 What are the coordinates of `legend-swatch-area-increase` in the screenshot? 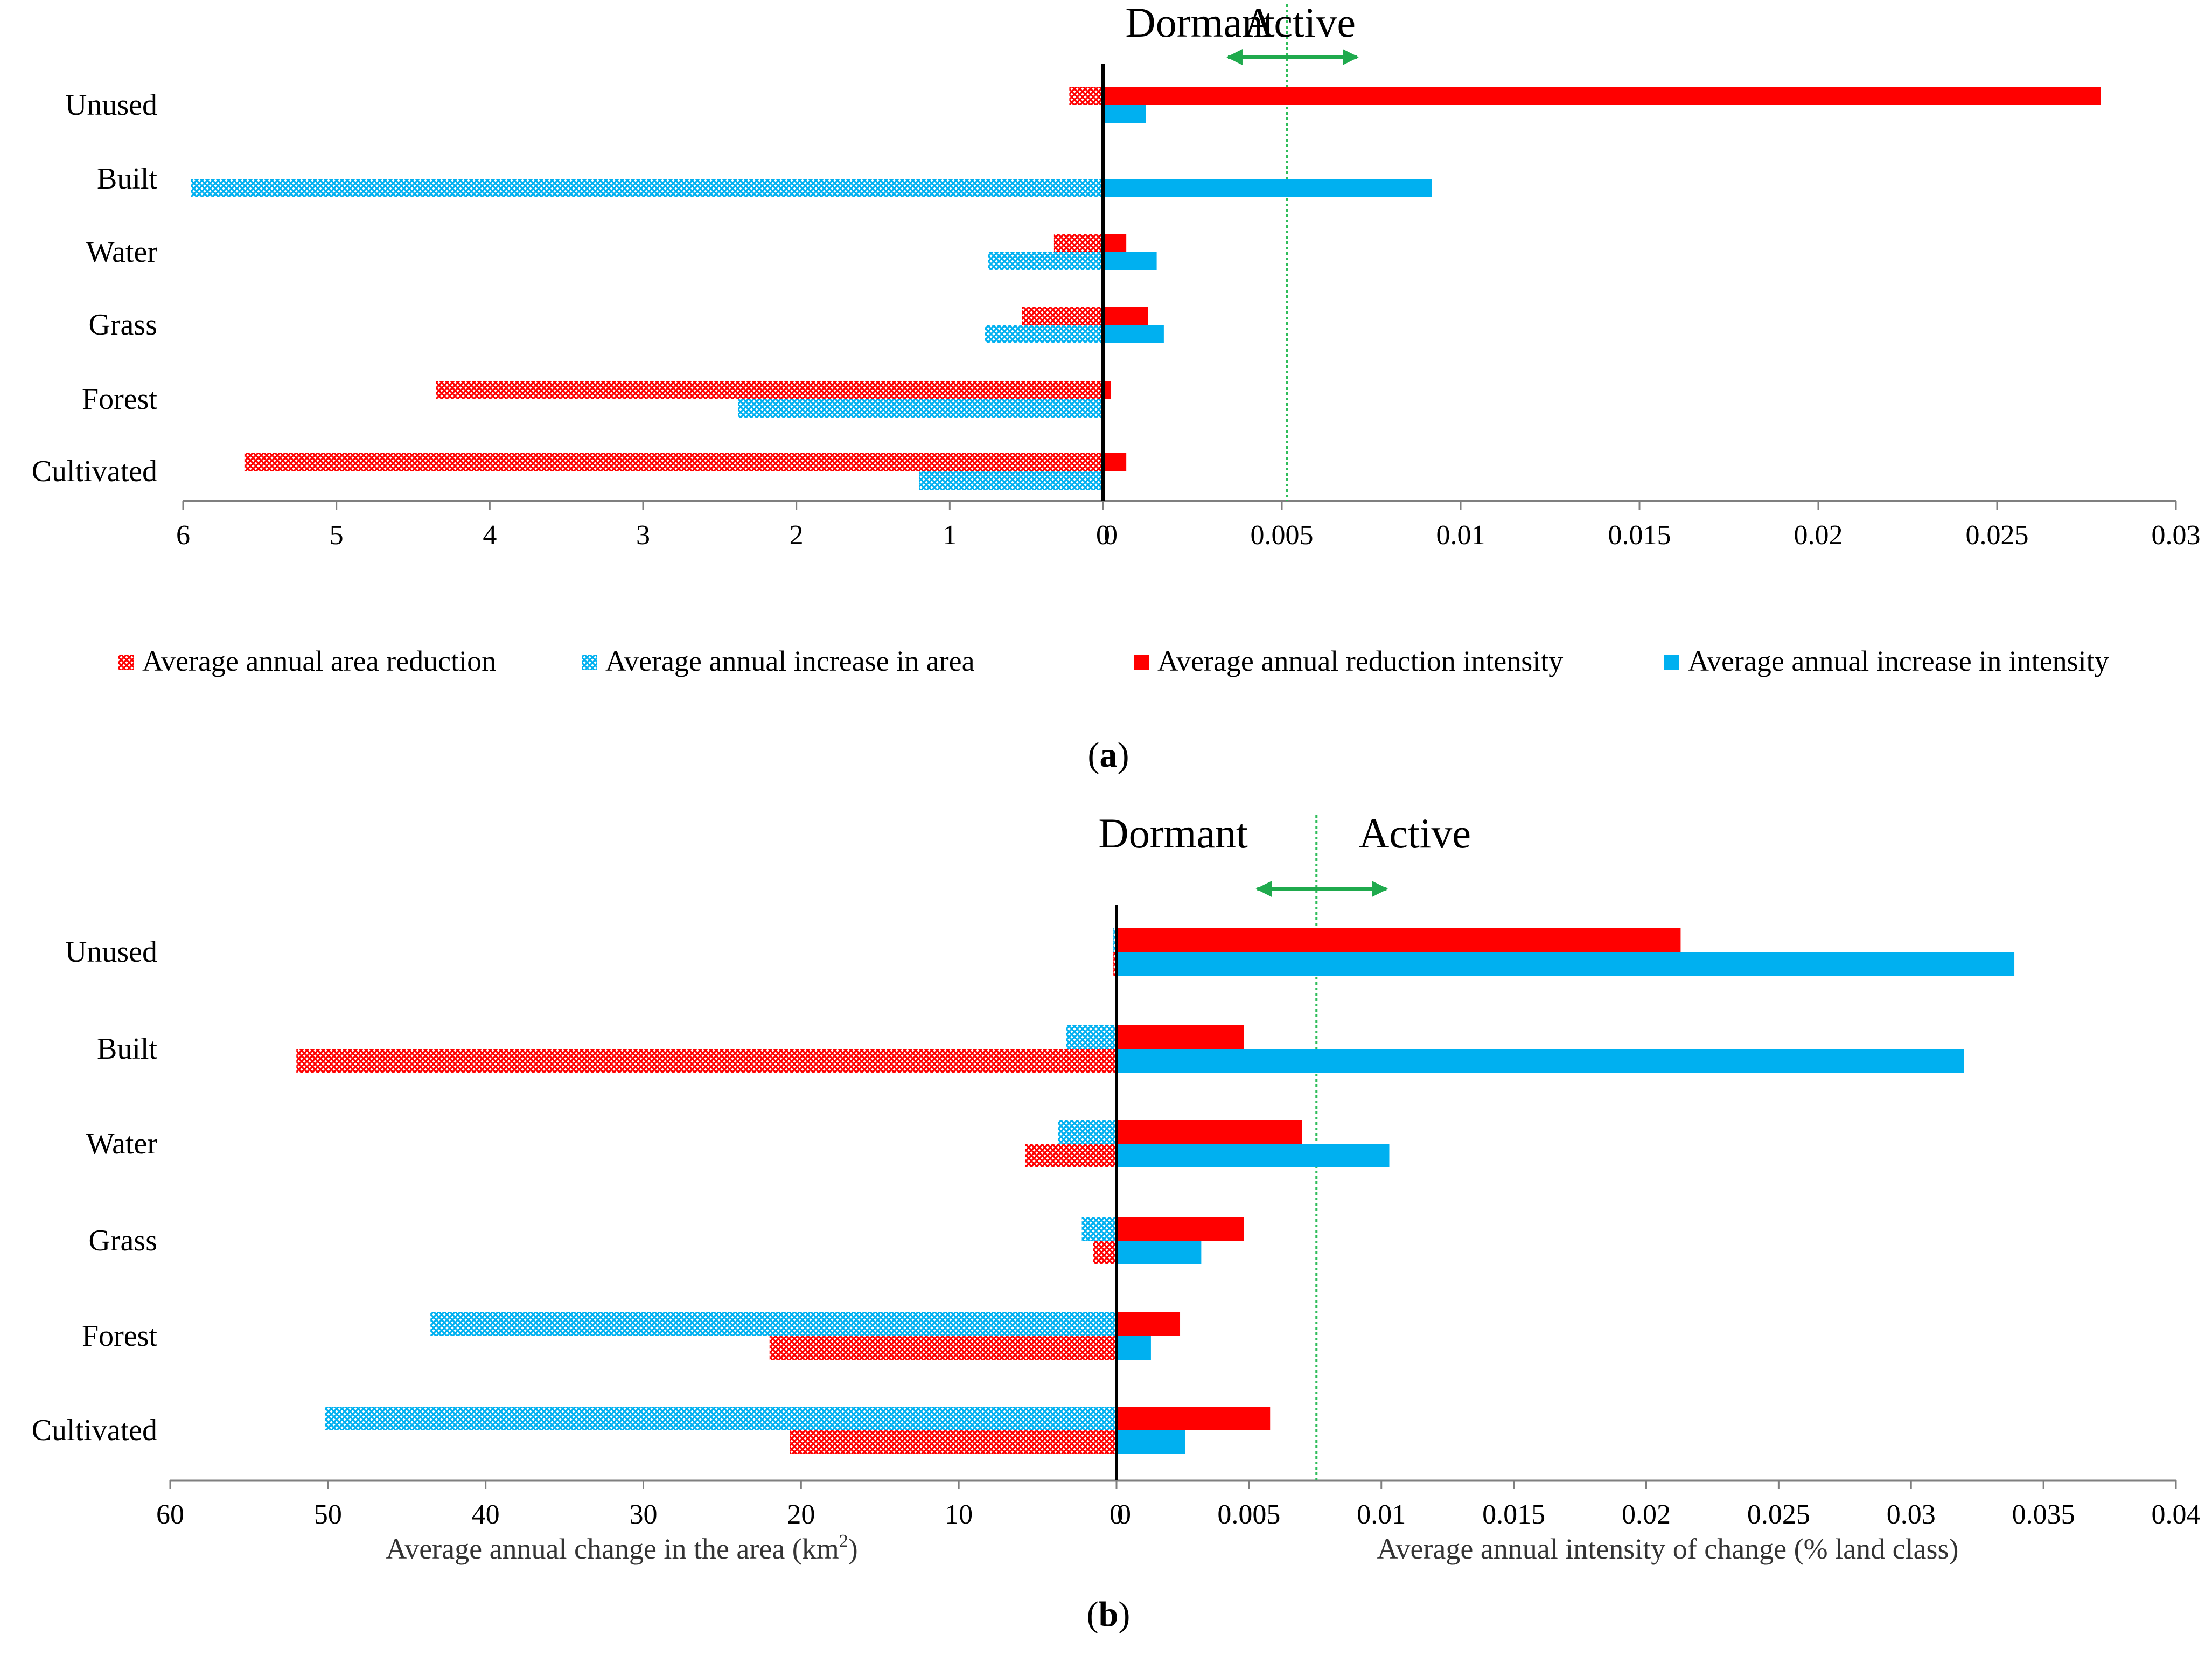 It's located at (589, 662).